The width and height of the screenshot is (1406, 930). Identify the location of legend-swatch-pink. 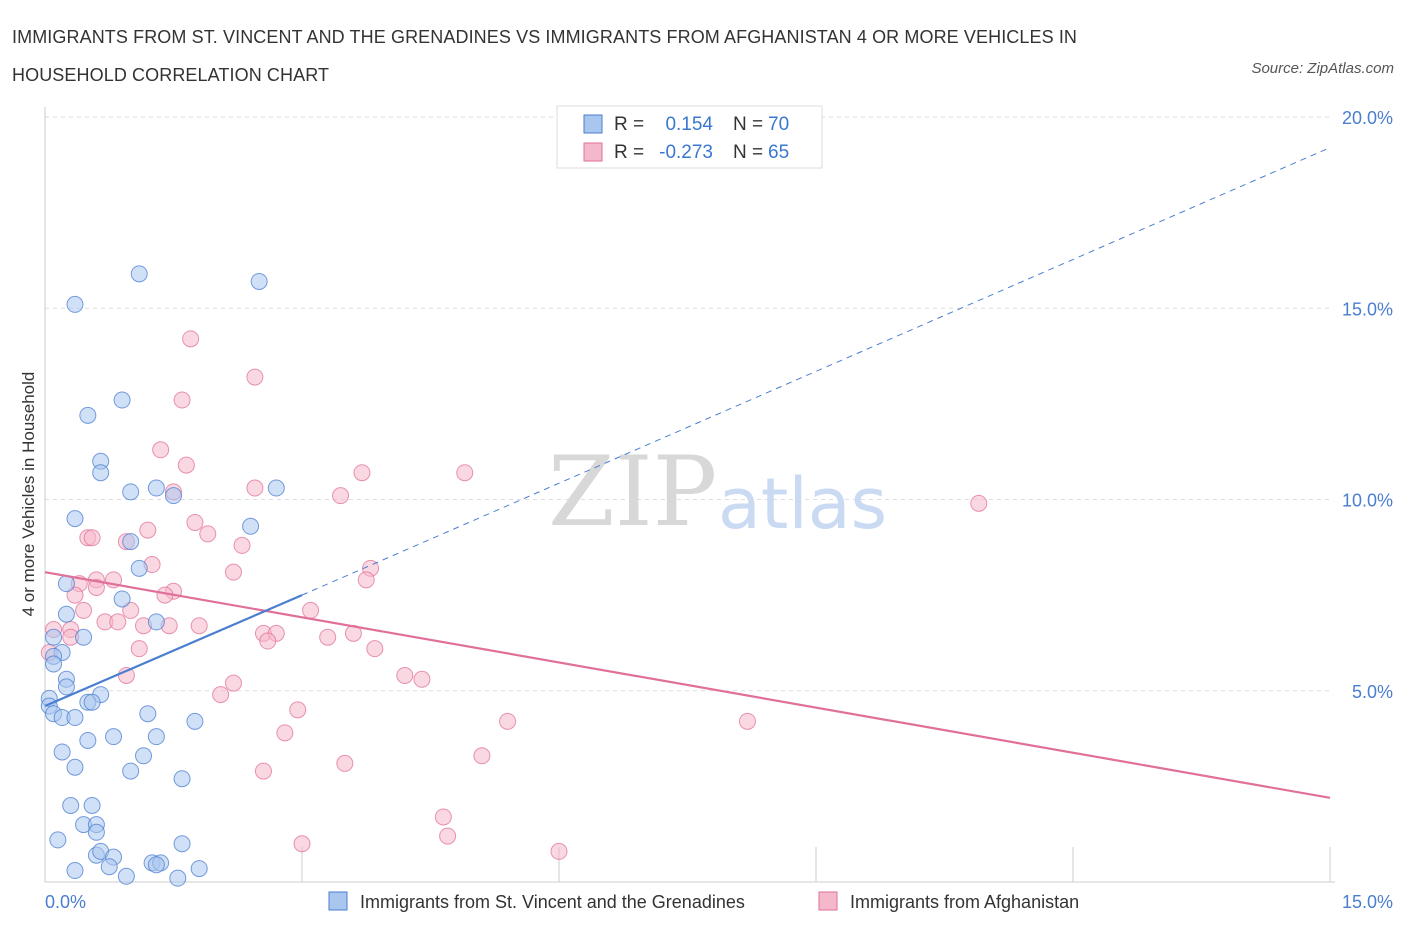
(593, 152).